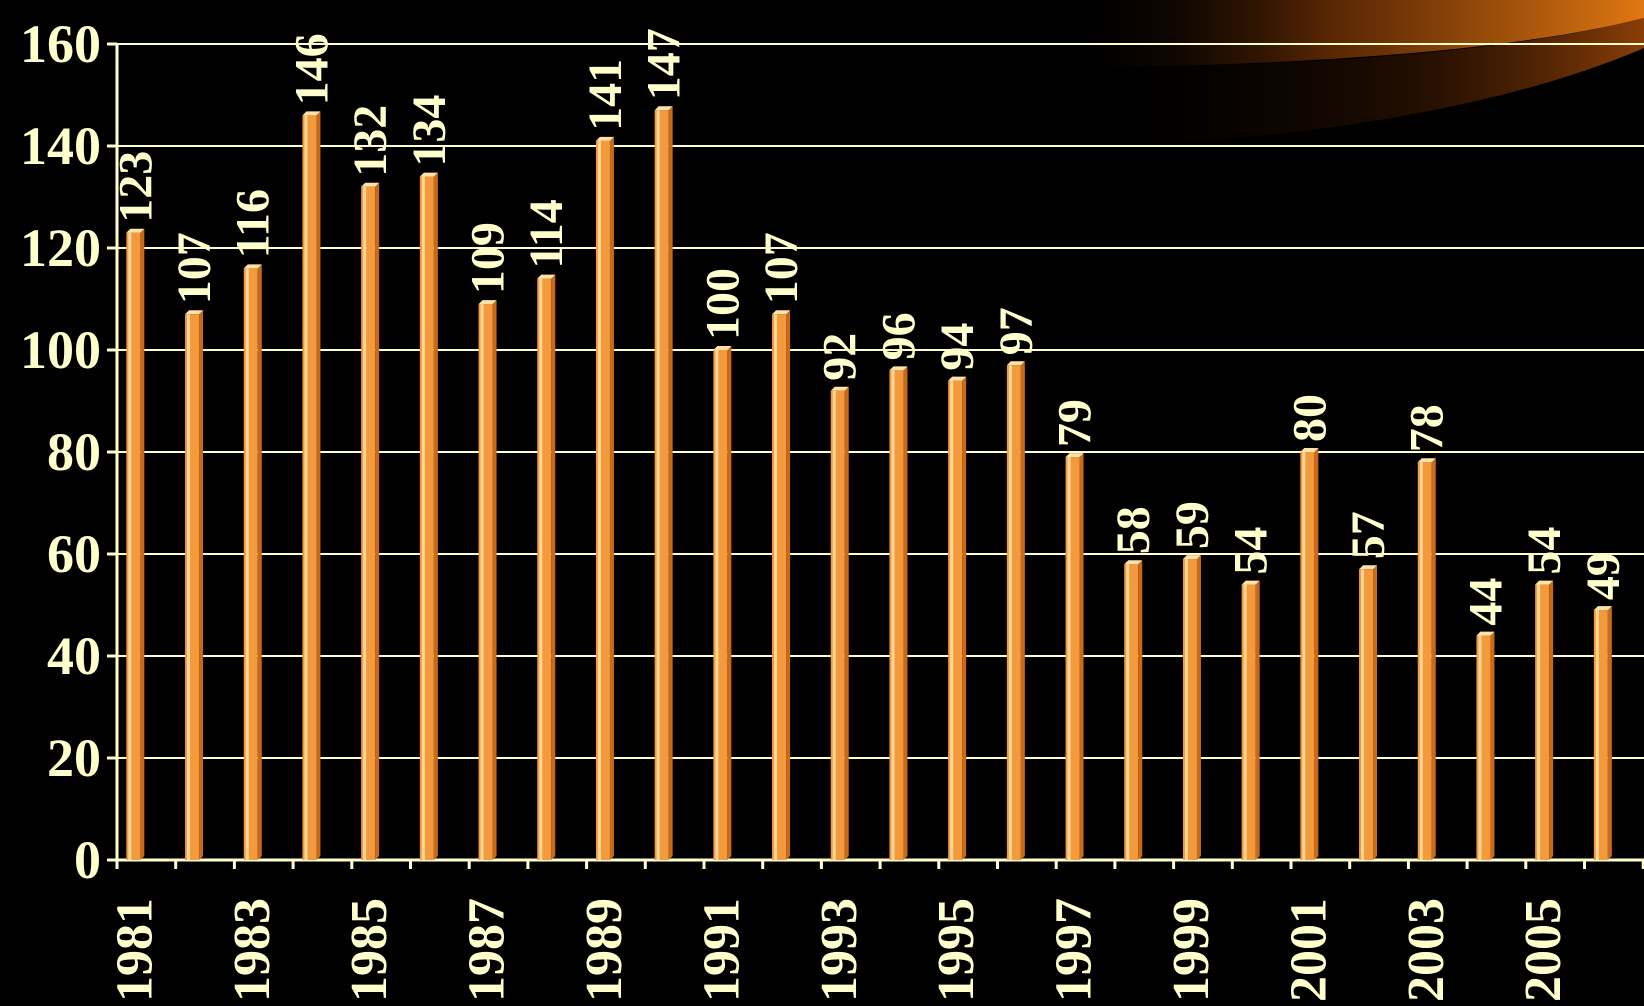  I want to click on x-tick-label: 2001, so click(1308, 950).